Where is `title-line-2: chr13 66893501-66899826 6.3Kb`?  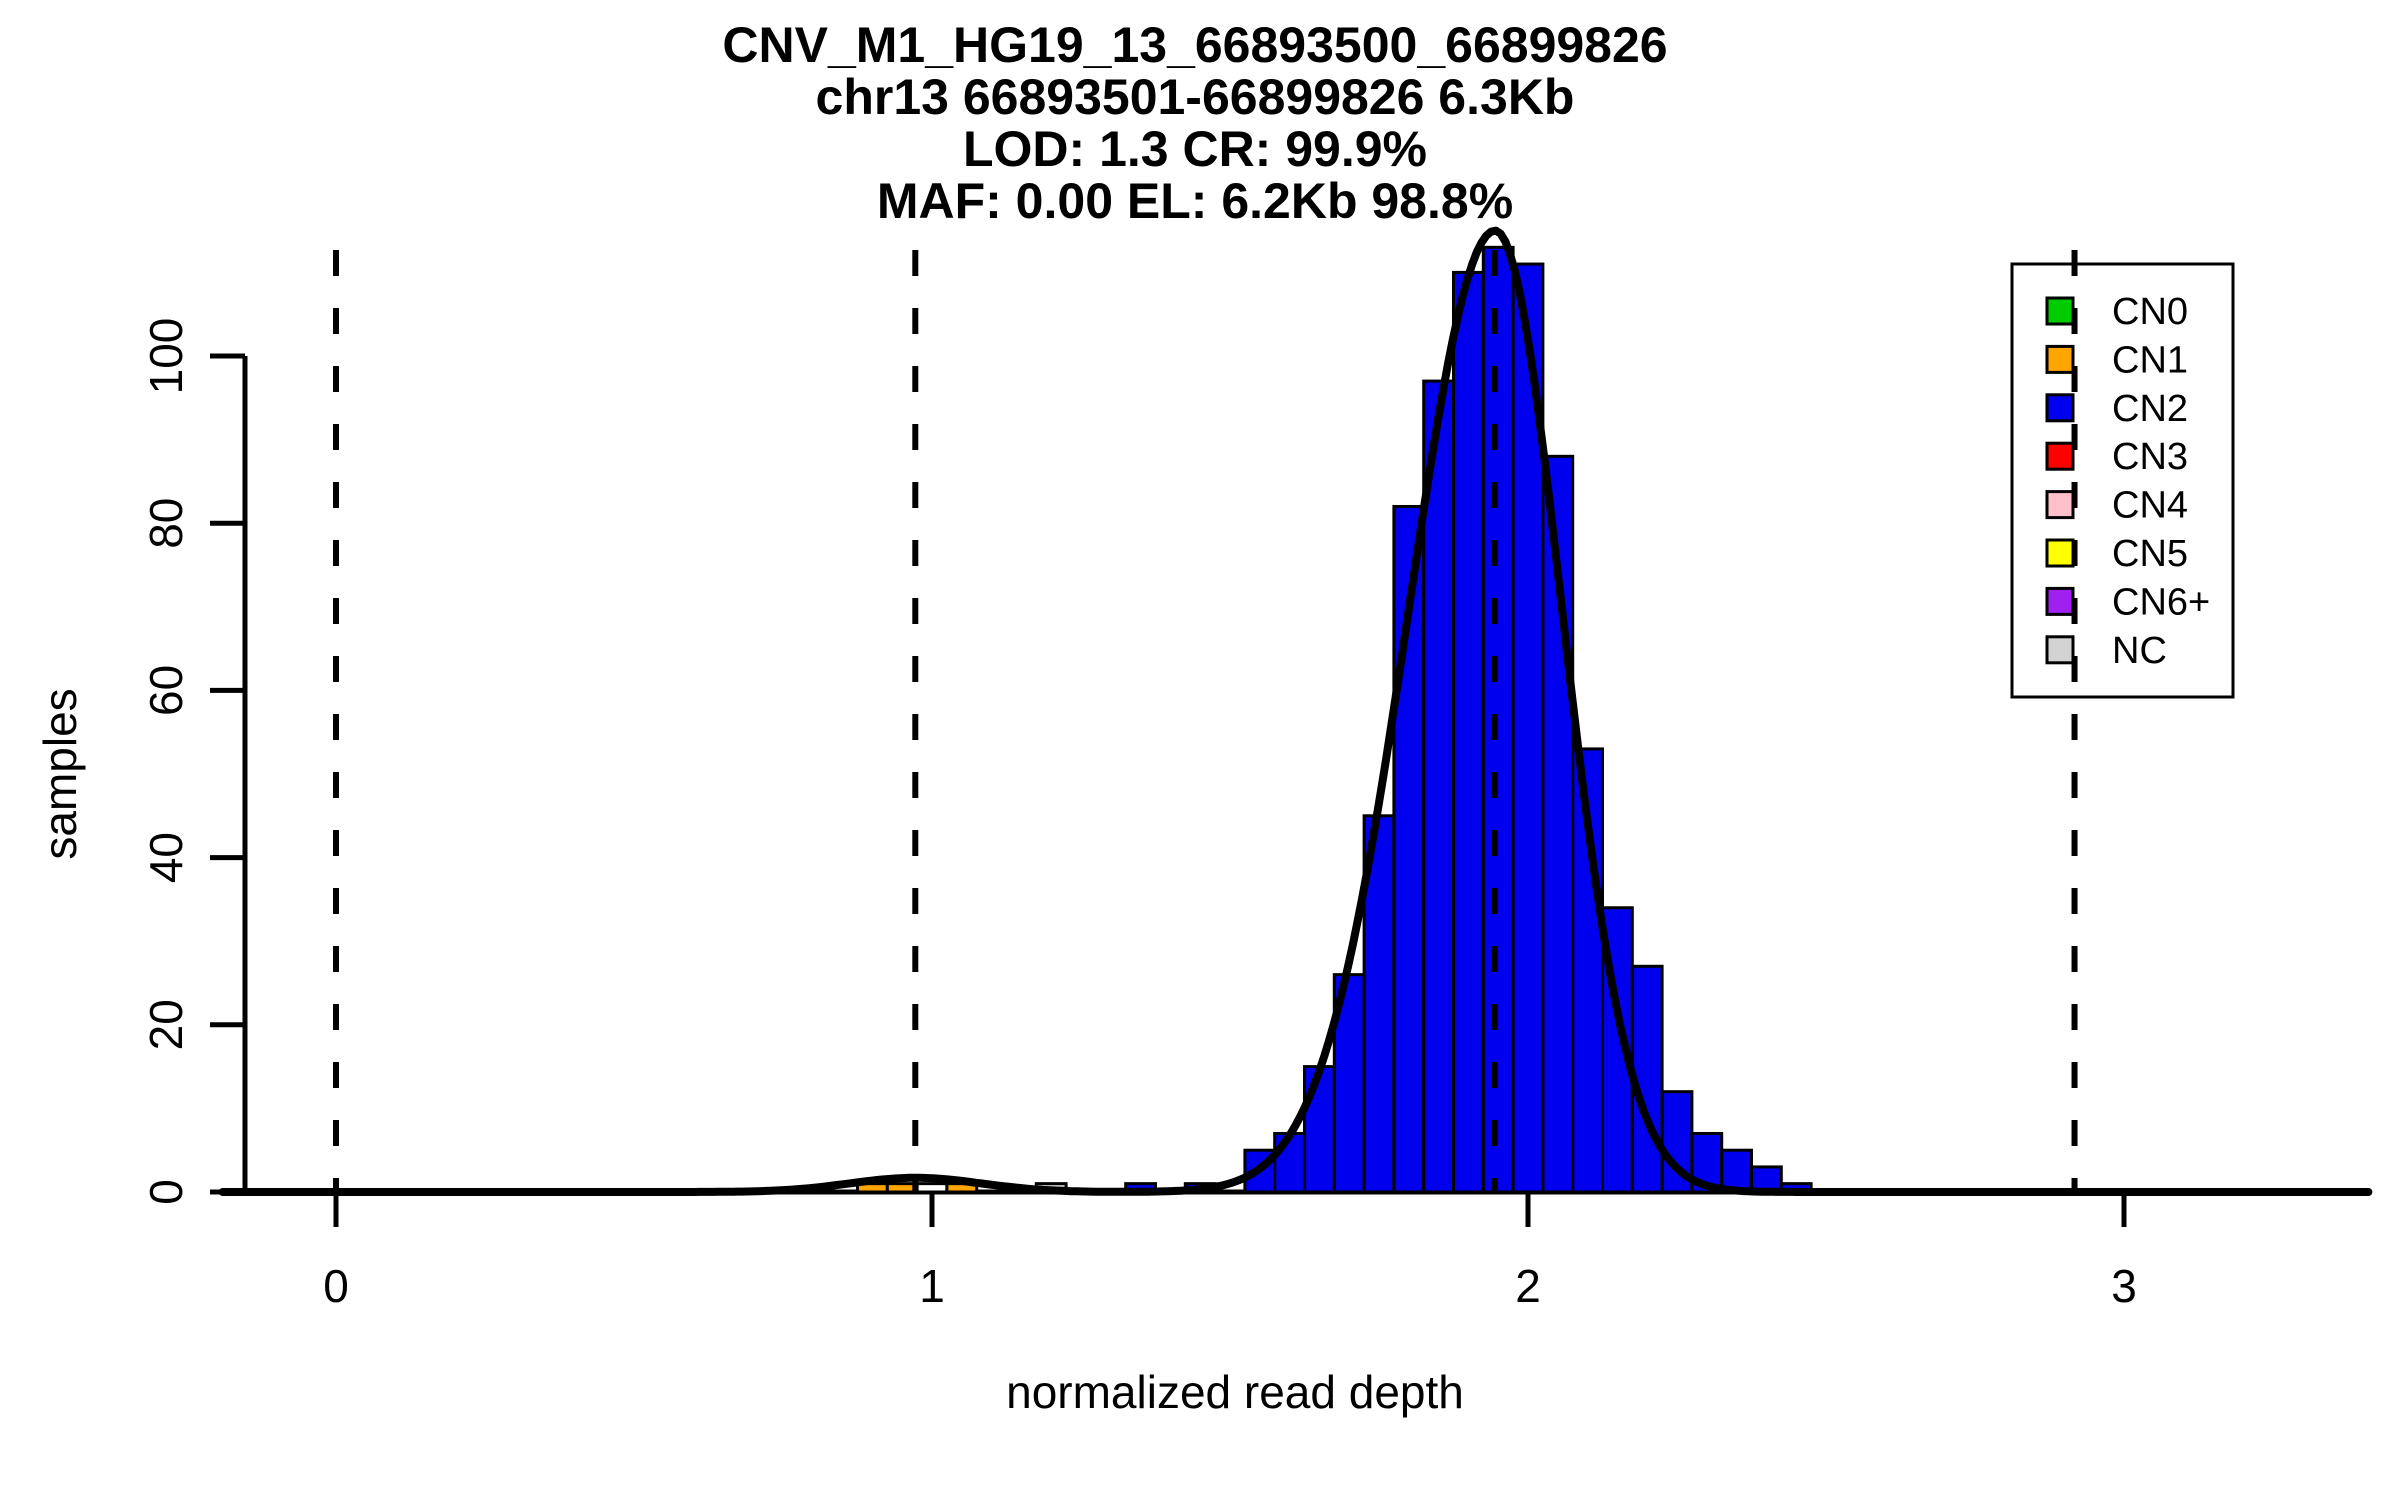
title-line-2: chr13 66893501-66899826 6.3Kb is located at coordinates (1195, 97).